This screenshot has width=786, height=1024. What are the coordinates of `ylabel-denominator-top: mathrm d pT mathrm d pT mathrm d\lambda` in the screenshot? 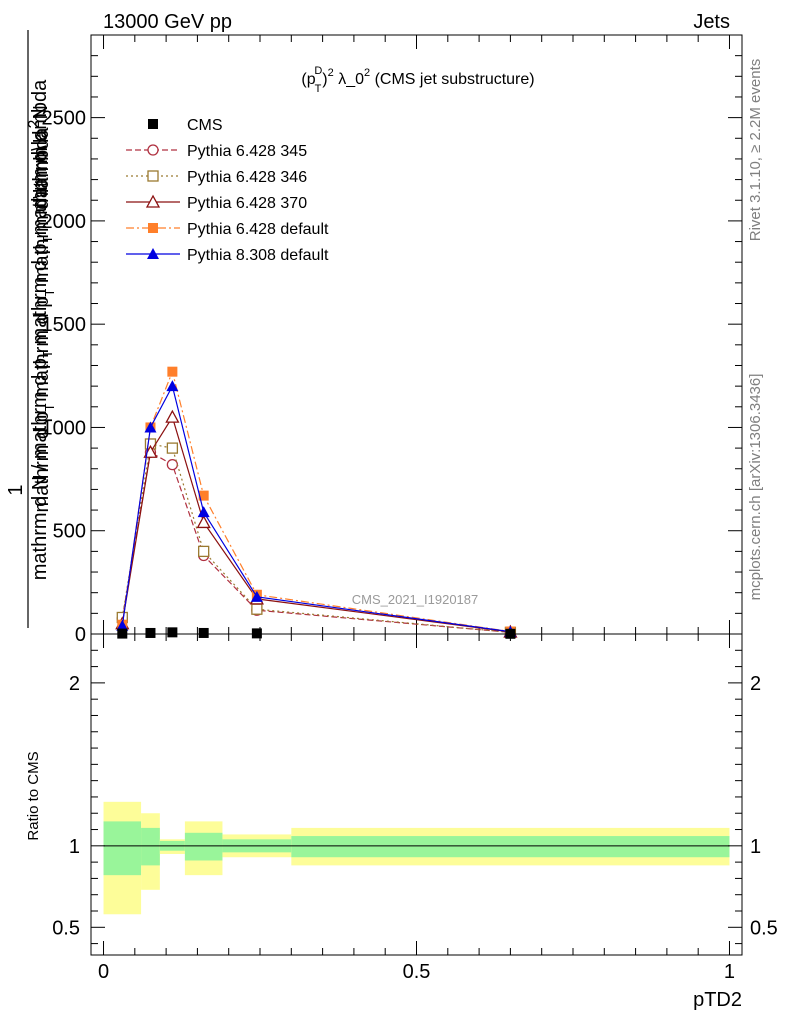 It's located at (44, 320).